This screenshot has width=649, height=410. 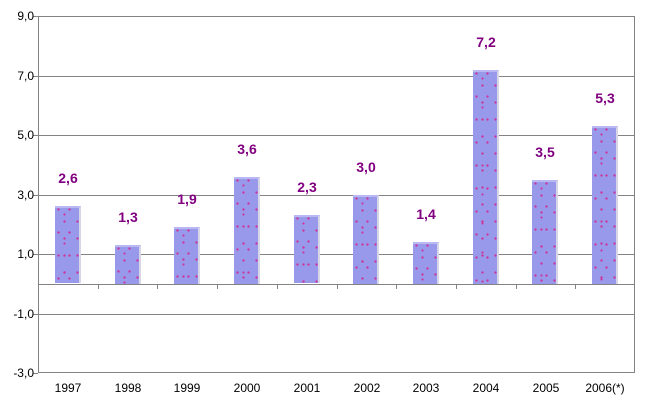 I want to click on bar-value-label: 3,6, so click(x=247, y=149).